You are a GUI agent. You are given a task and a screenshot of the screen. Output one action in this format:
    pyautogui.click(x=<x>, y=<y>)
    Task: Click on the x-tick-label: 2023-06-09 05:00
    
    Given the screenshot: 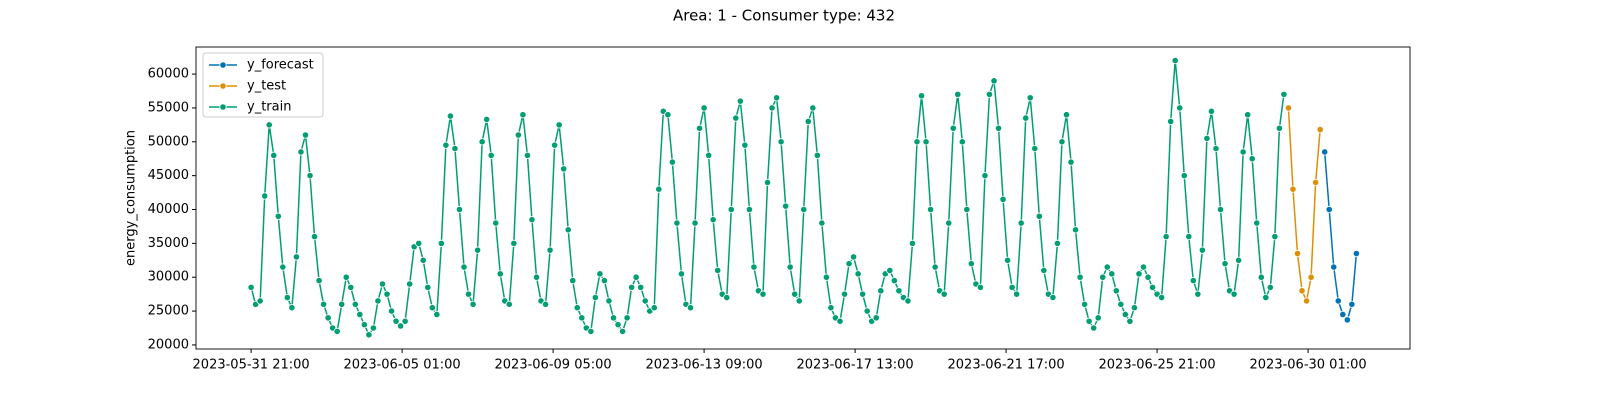 What is the action you would take?
    pyautogui.click(x=553, y=365)
    